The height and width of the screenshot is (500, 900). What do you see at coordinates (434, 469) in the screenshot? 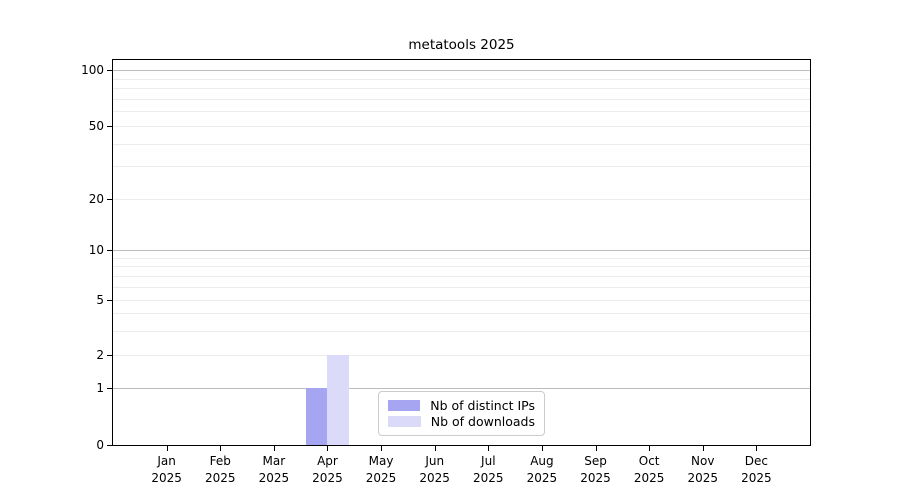
I see `x-tick-label: Jun 2025` at bounding box center [434, 469].